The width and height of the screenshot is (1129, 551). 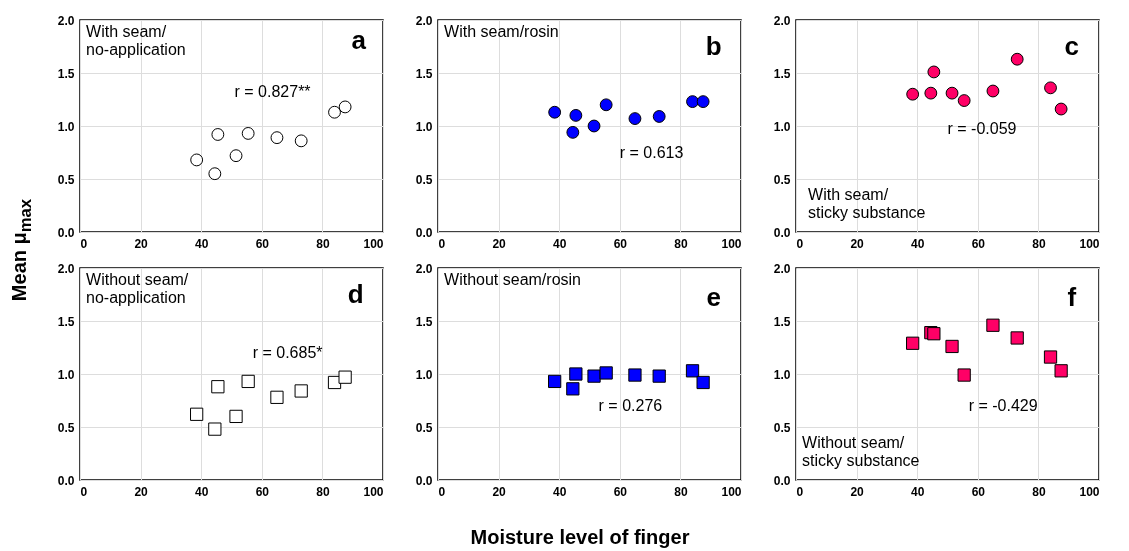 What do you see at coordinates (651, 152) in the screenshot?
I see `annotation: r = 0.613` at bounding box center [651, 152].